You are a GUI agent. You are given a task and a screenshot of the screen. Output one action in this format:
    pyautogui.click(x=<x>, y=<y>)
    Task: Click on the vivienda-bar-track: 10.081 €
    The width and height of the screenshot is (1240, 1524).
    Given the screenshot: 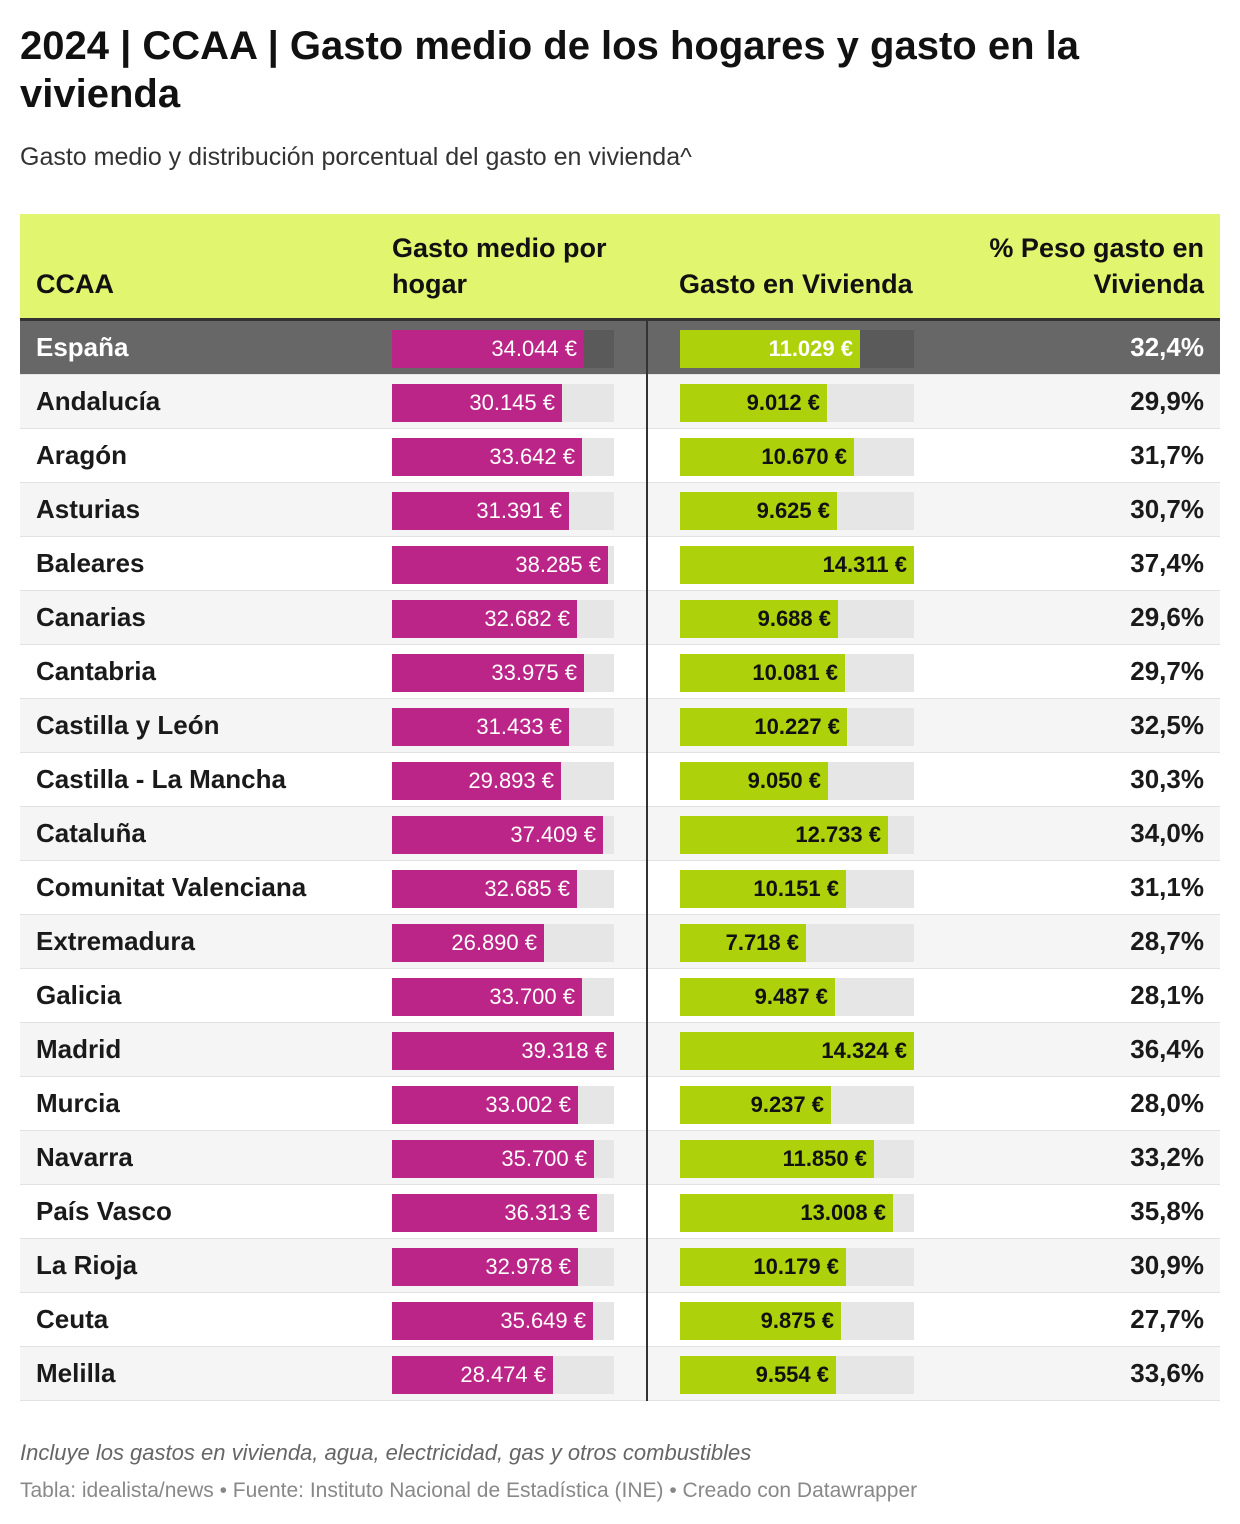 What is the action you would take?
    pyautogui.click(x=797, y=673)
    